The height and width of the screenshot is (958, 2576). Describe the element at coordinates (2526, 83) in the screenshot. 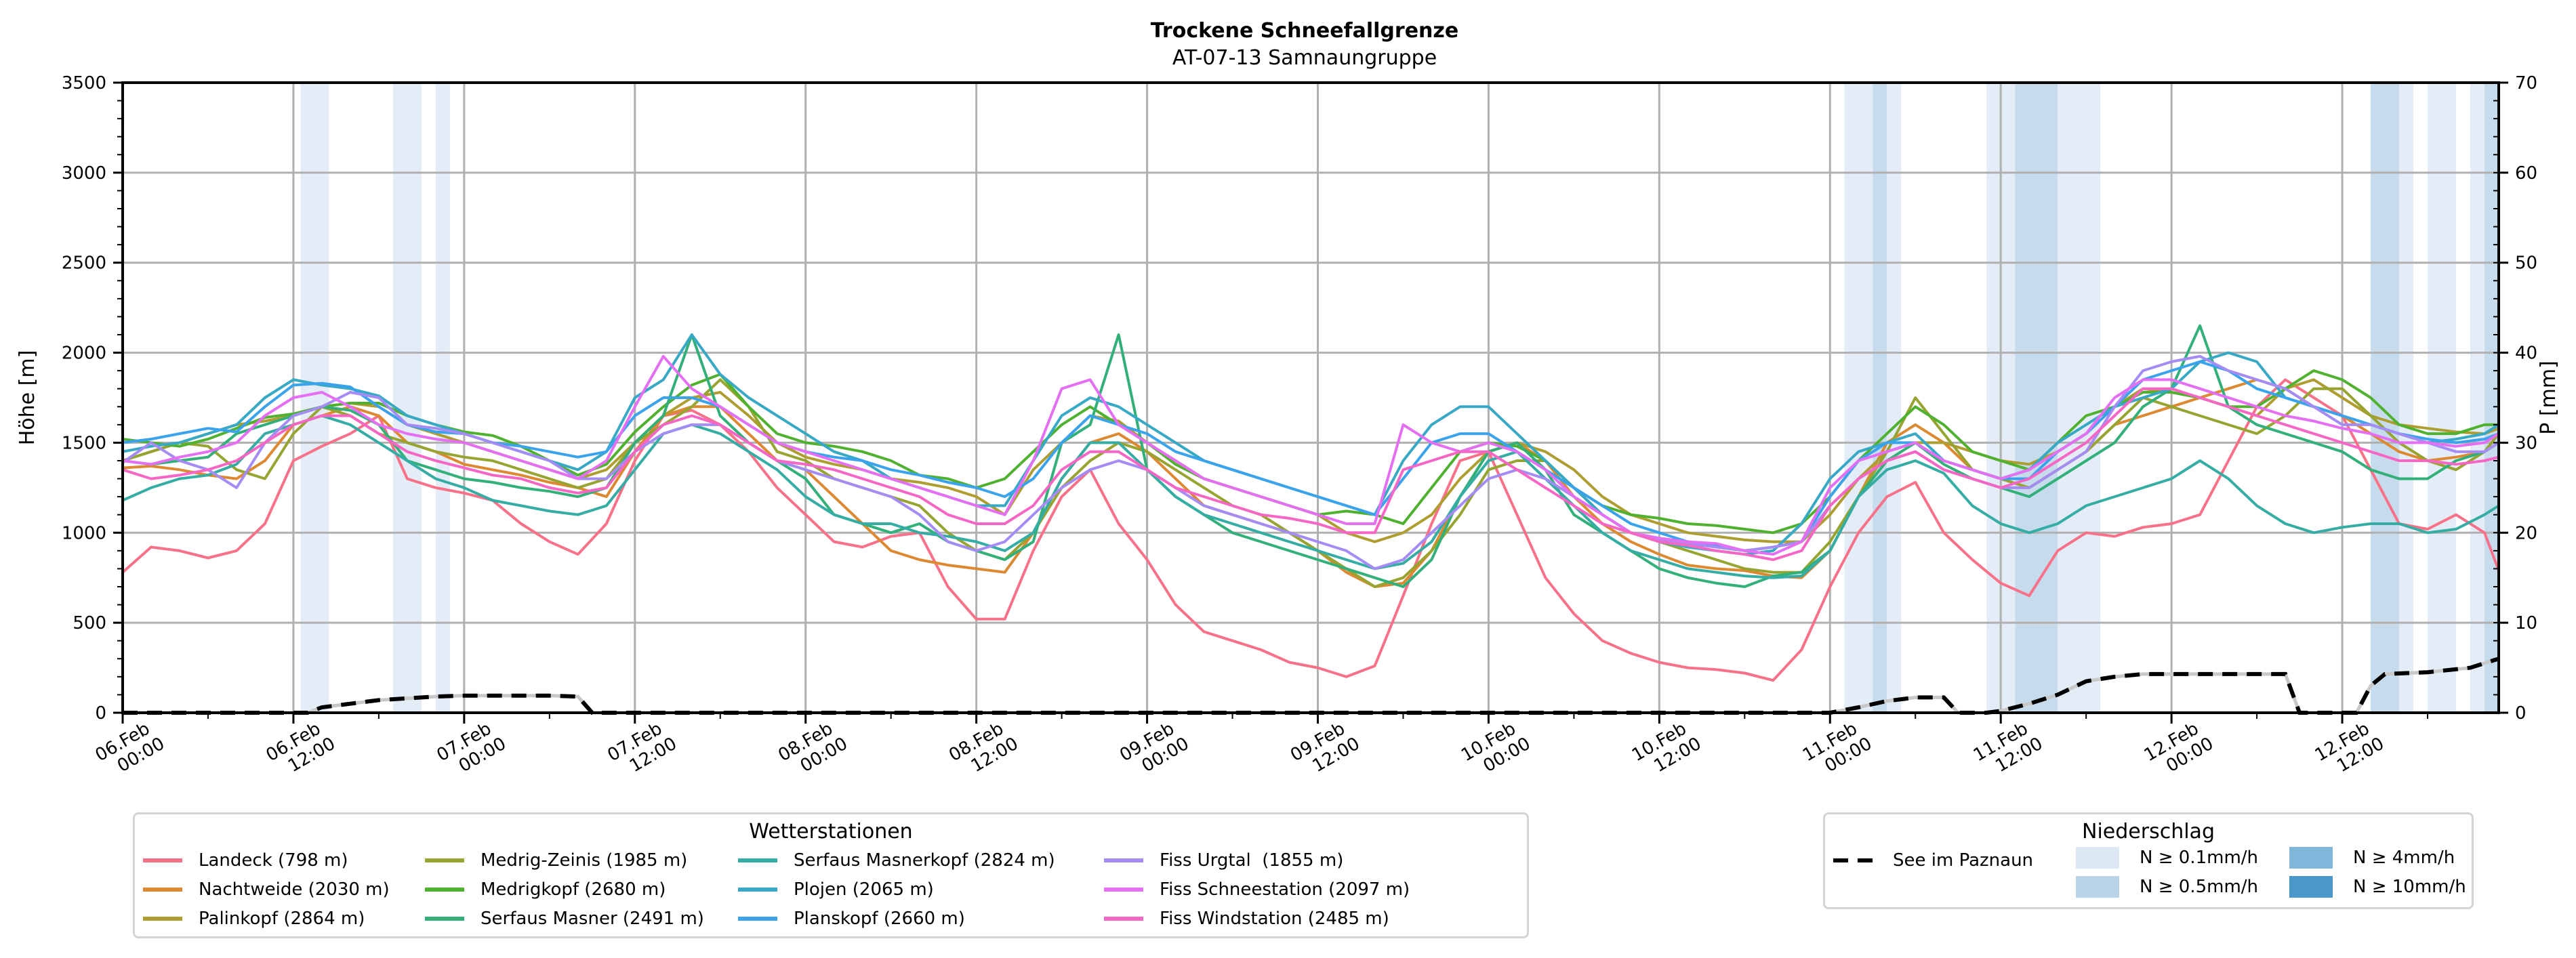

I see `y2-tick-label: 70` at that location.